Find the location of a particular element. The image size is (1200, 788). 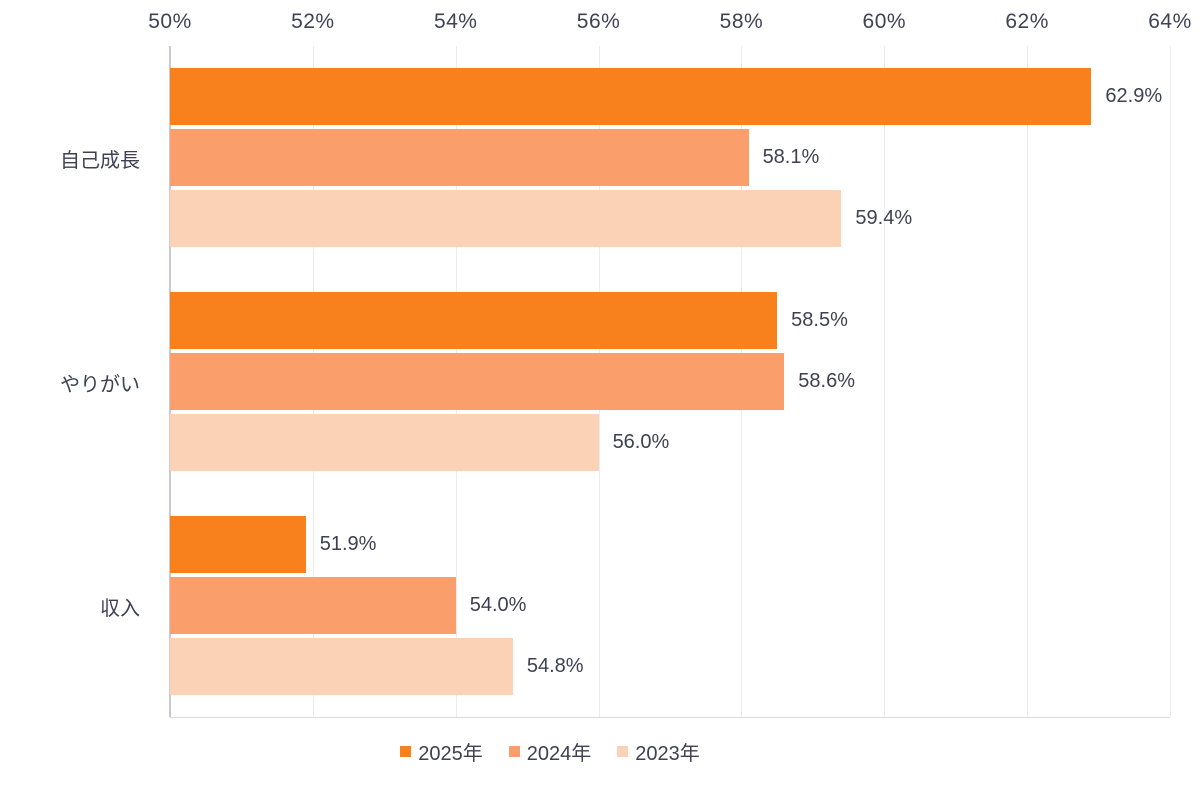

category-label: やりがい is located at coordinates (100, 384).